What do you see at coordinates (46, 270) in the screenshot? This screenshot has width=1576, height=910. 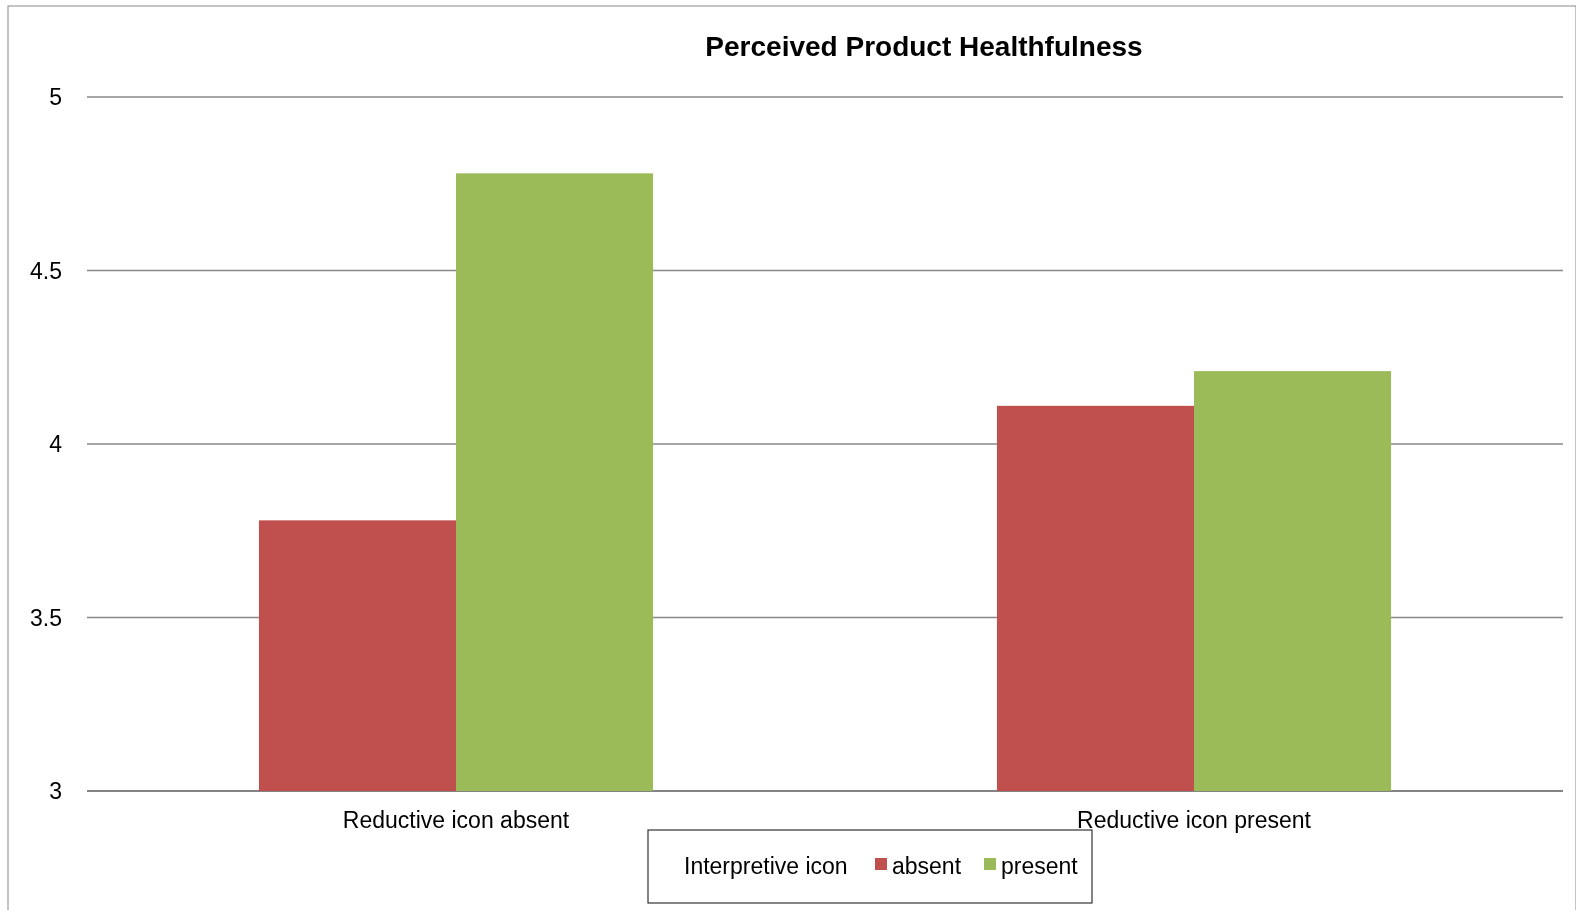 I see `y-tick-label: 4.5` at bounding box center [46, 270].